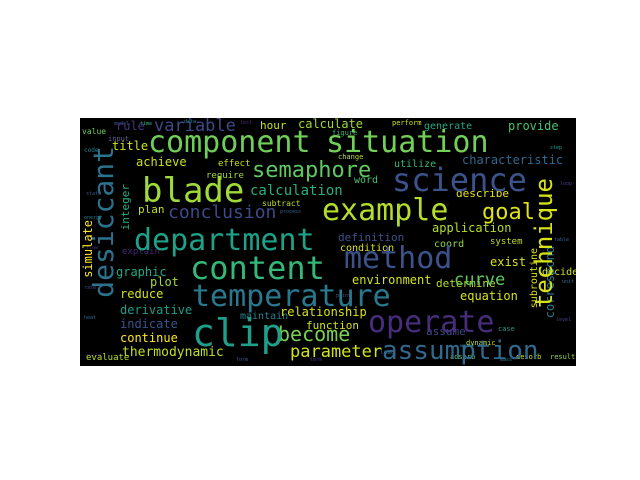 The width and height of the screenshot is (640, 480). What do you see at coordinates (141, 272) in the screenshot?
I see `word-graphic: graphic` at bounding box center [141, 272].